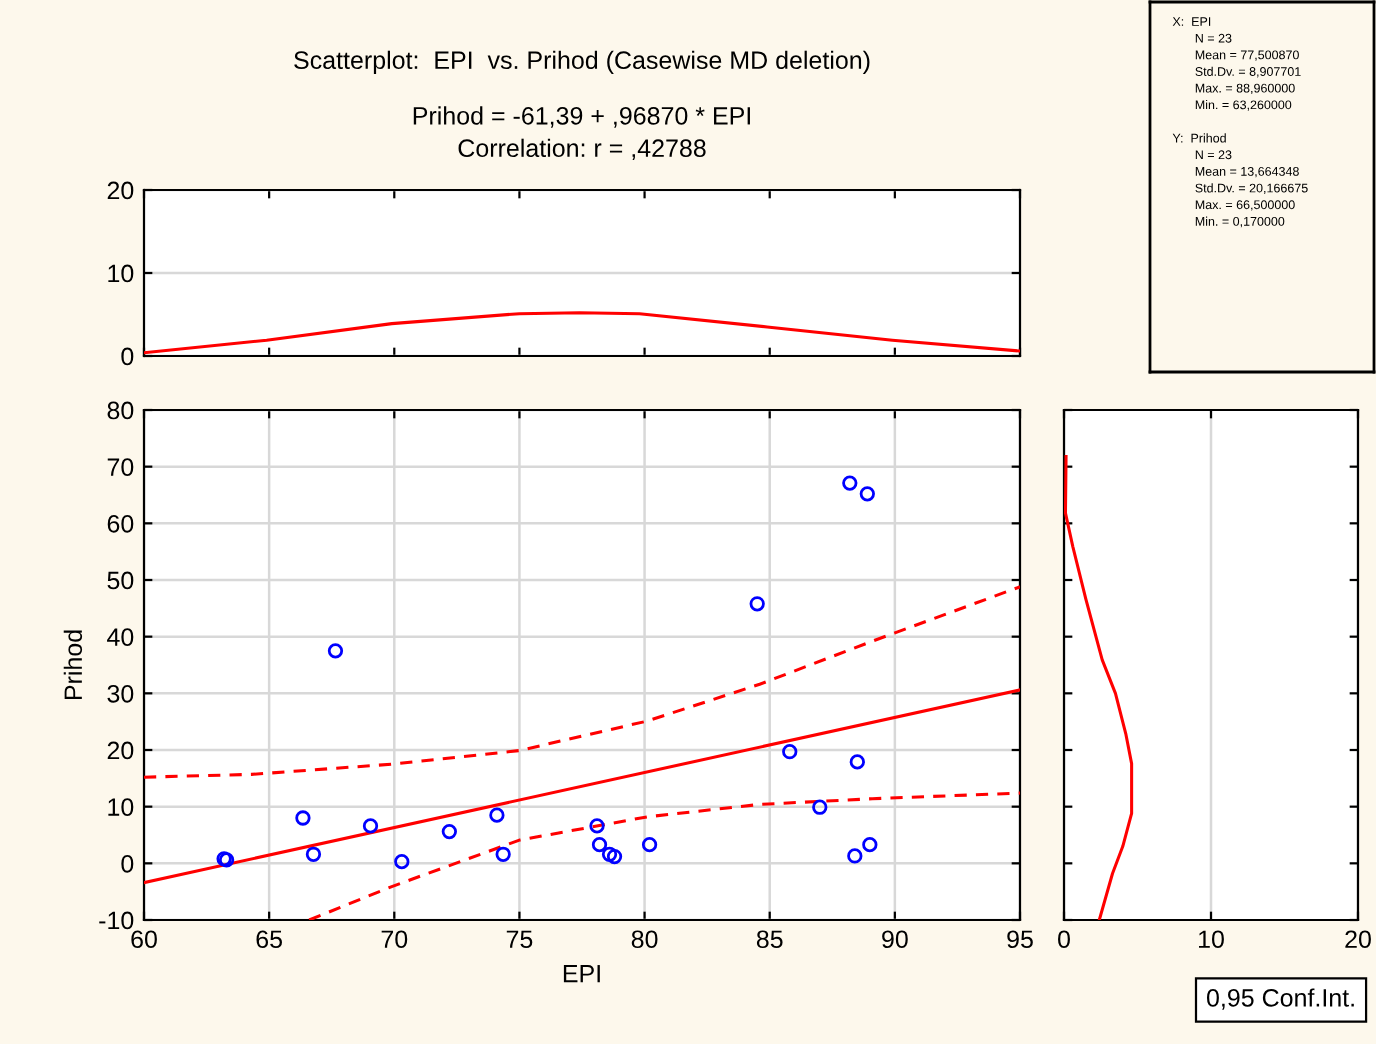 The width and height of the screenshot is (1376, 1044). What do you see at coordinates (582, 62) in the screenshot?
I see `chart-title: Scatterplot: EPI vs. Prihod (Casewise MD deletion)` at bounding box center [582, 62].